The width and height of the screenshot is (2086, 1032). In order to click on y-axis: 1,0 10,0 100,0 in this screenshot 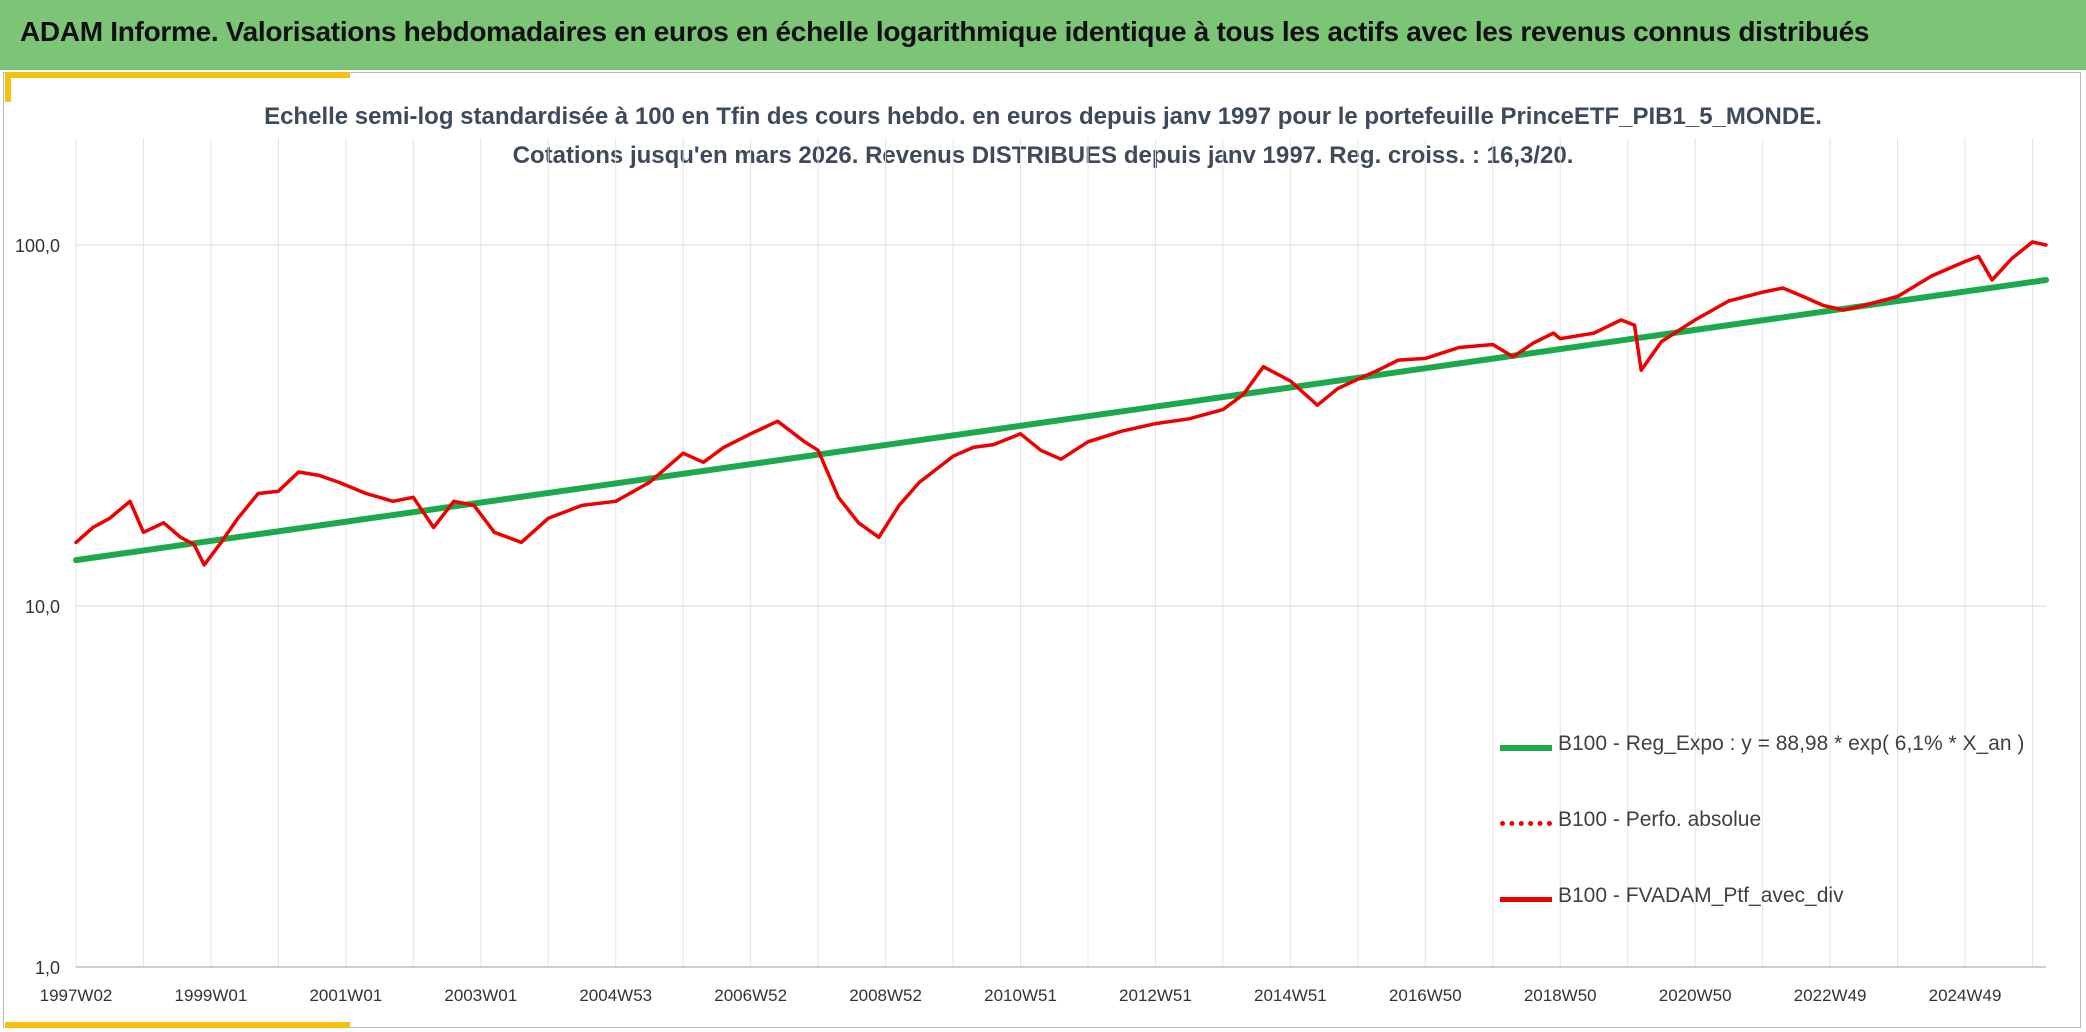, I will do `click(37, 607)`.